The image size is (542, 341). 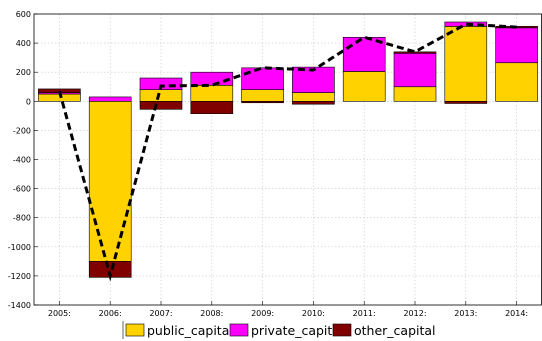 I want to click on x-tick-label: 2007:, so click(x=160, y=313).